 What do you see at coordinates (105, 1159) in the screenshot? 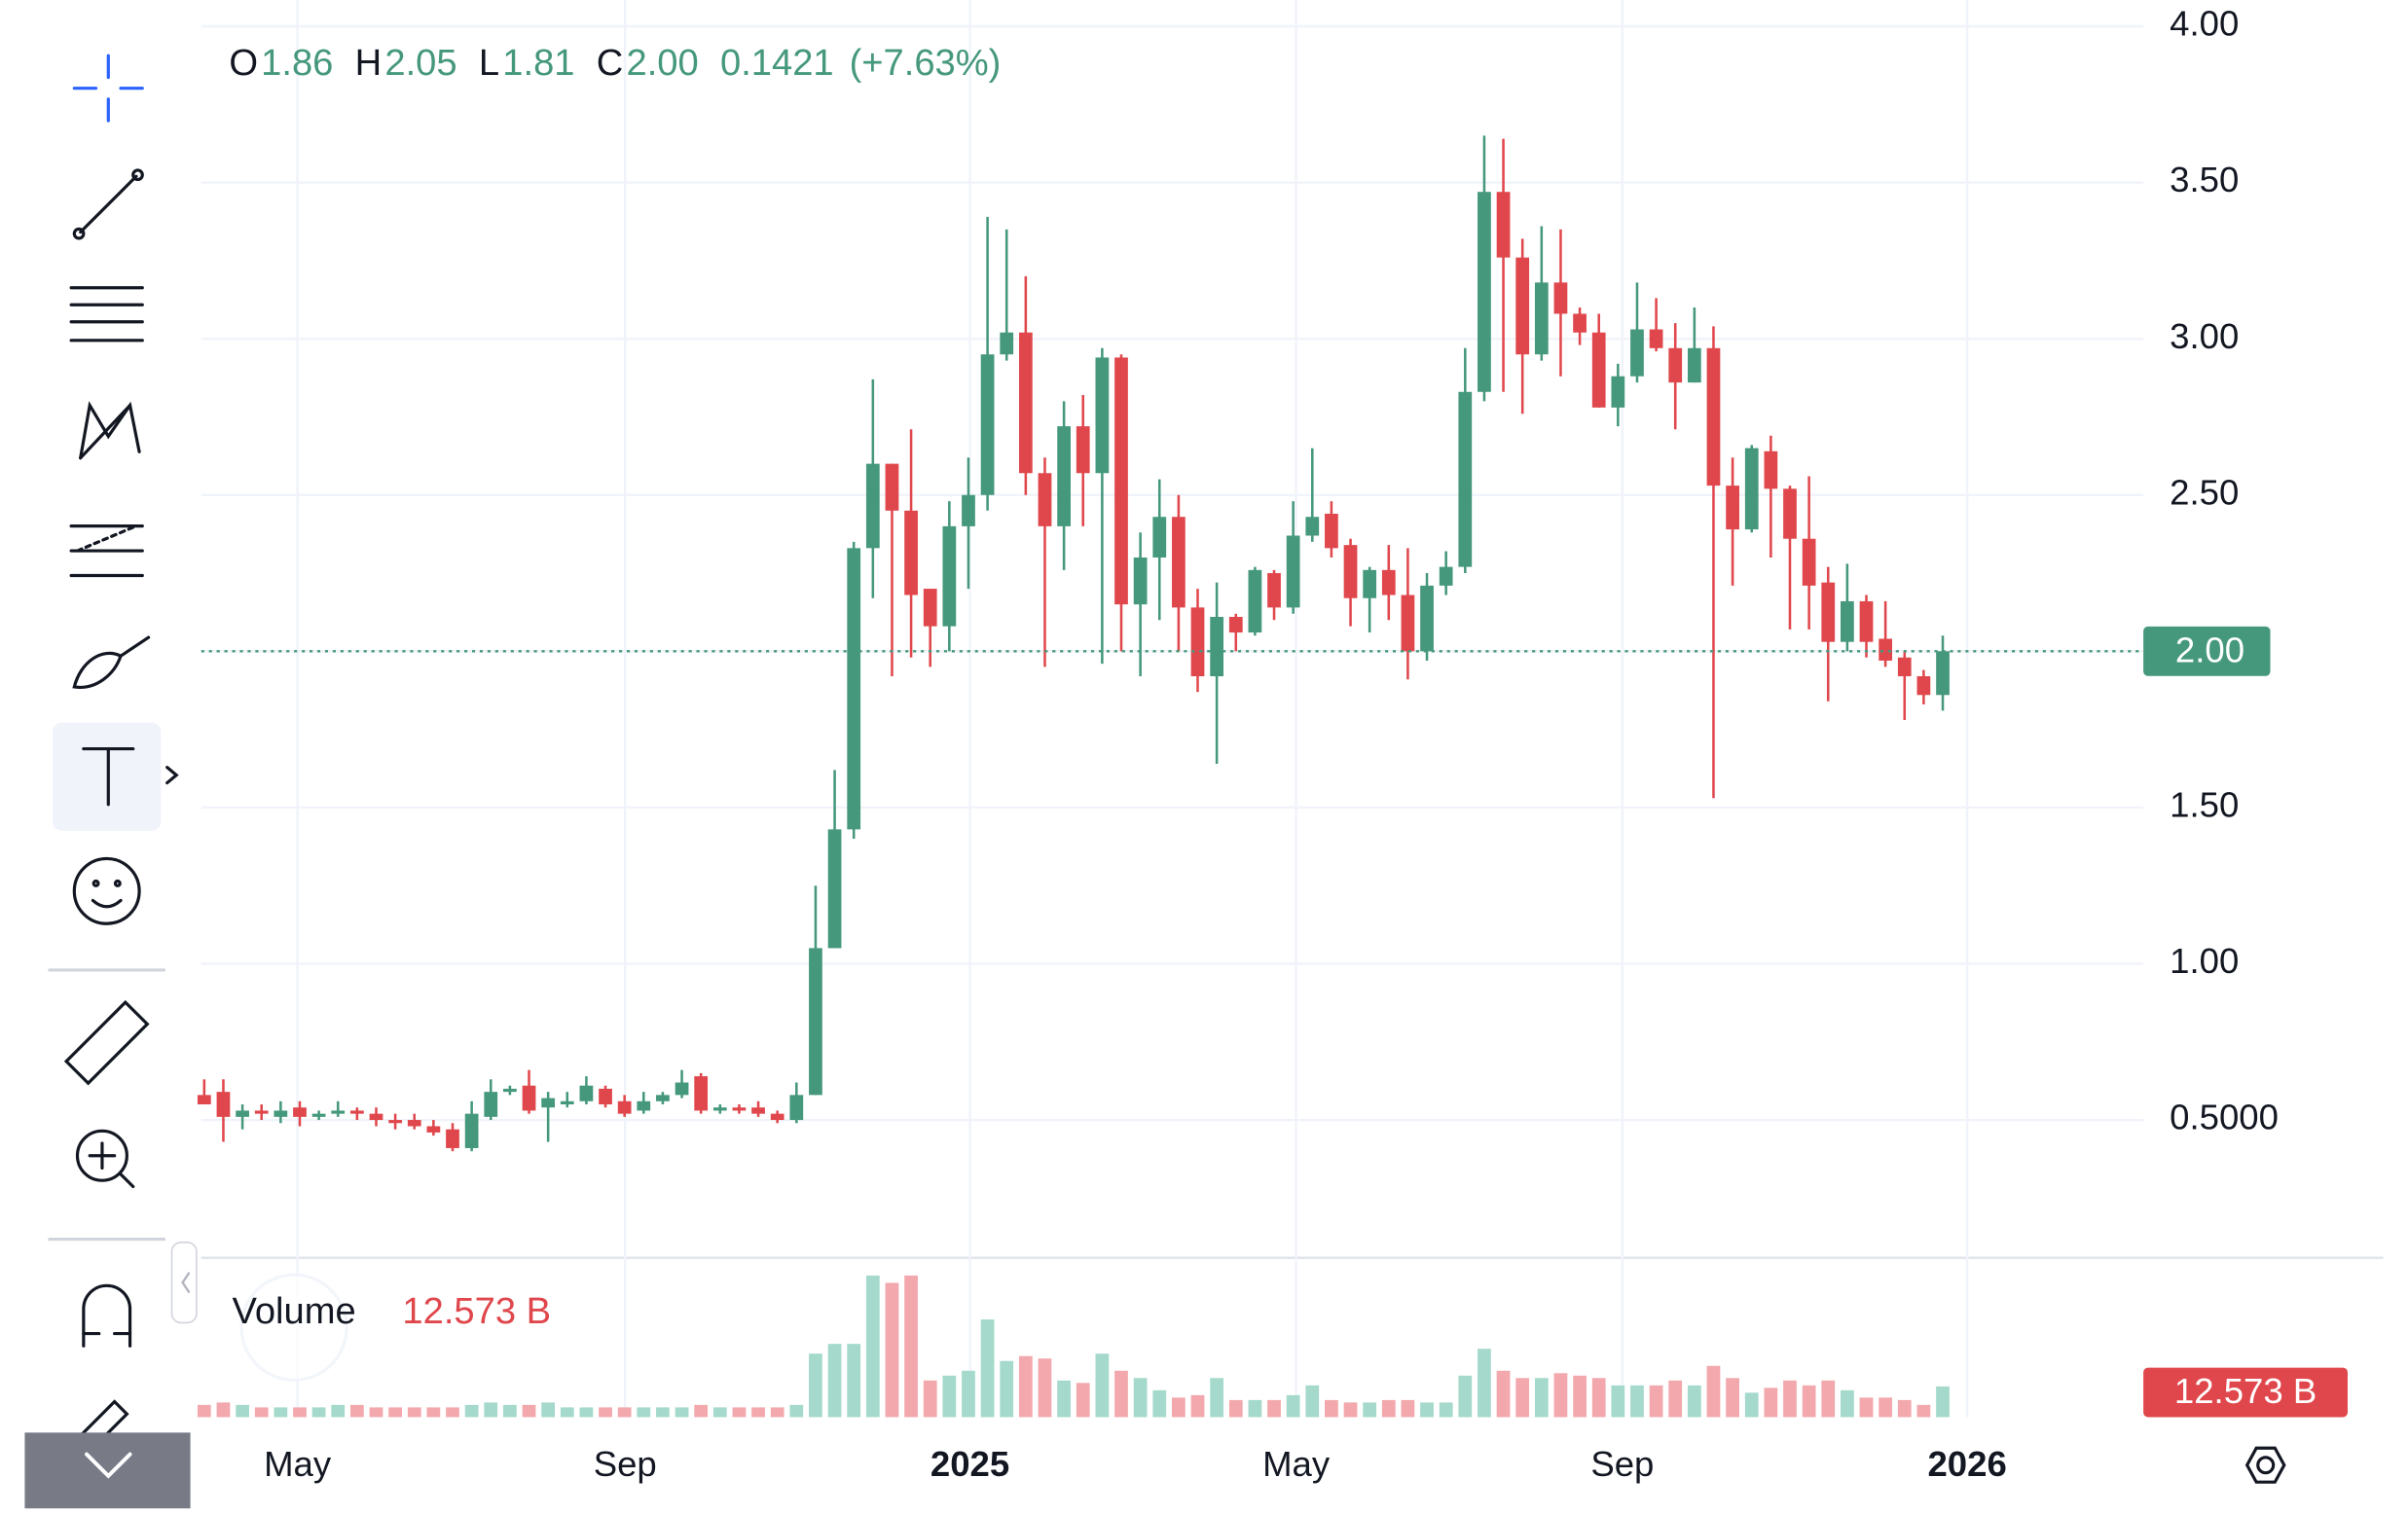
I see `zoom-tool` at bounding box center [105, 1159].